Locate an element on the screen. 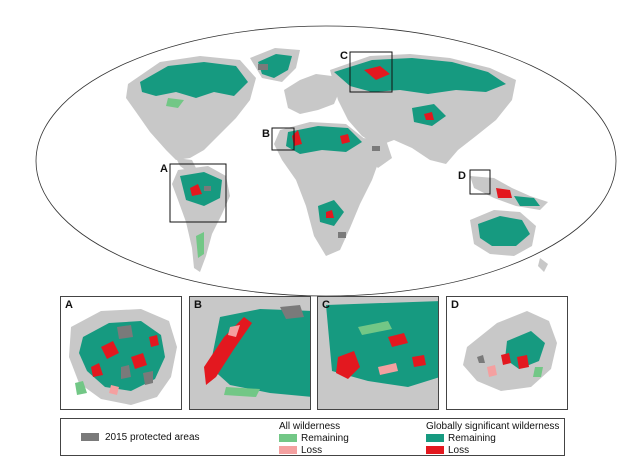  legend-all-remaining-swatch is located at coordinates (288, 438).